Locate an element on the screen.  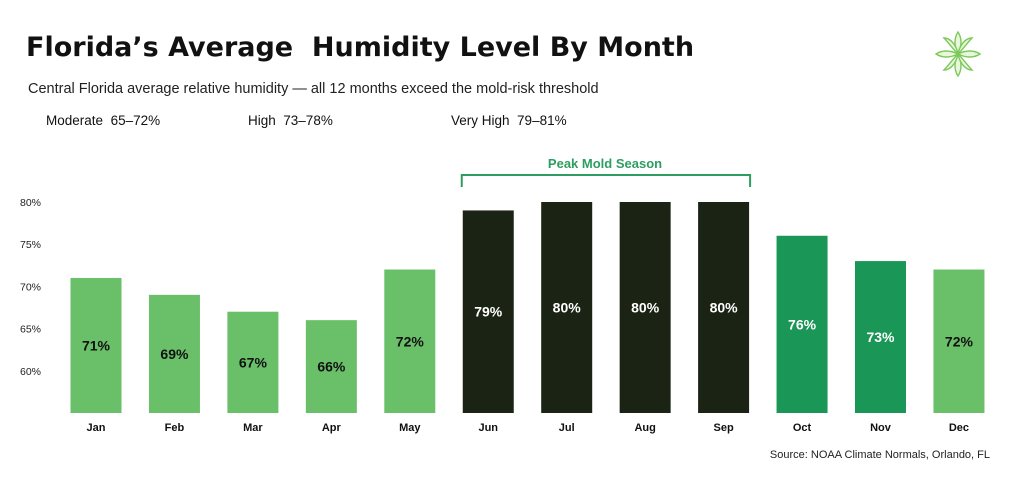
x-tick-label: Nov is located at coordinates (881, 428).